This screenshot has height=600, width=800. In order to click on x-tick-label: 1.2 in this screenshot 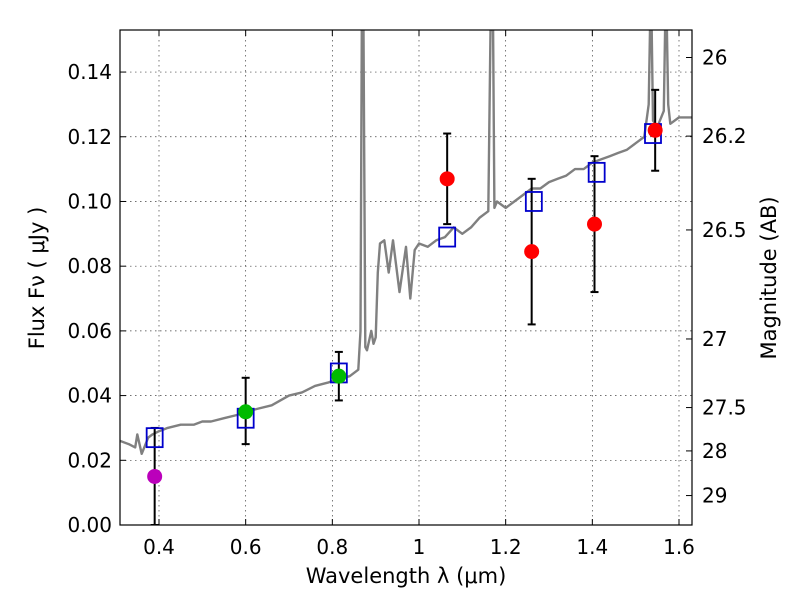, I will do `click(506, 547)`.